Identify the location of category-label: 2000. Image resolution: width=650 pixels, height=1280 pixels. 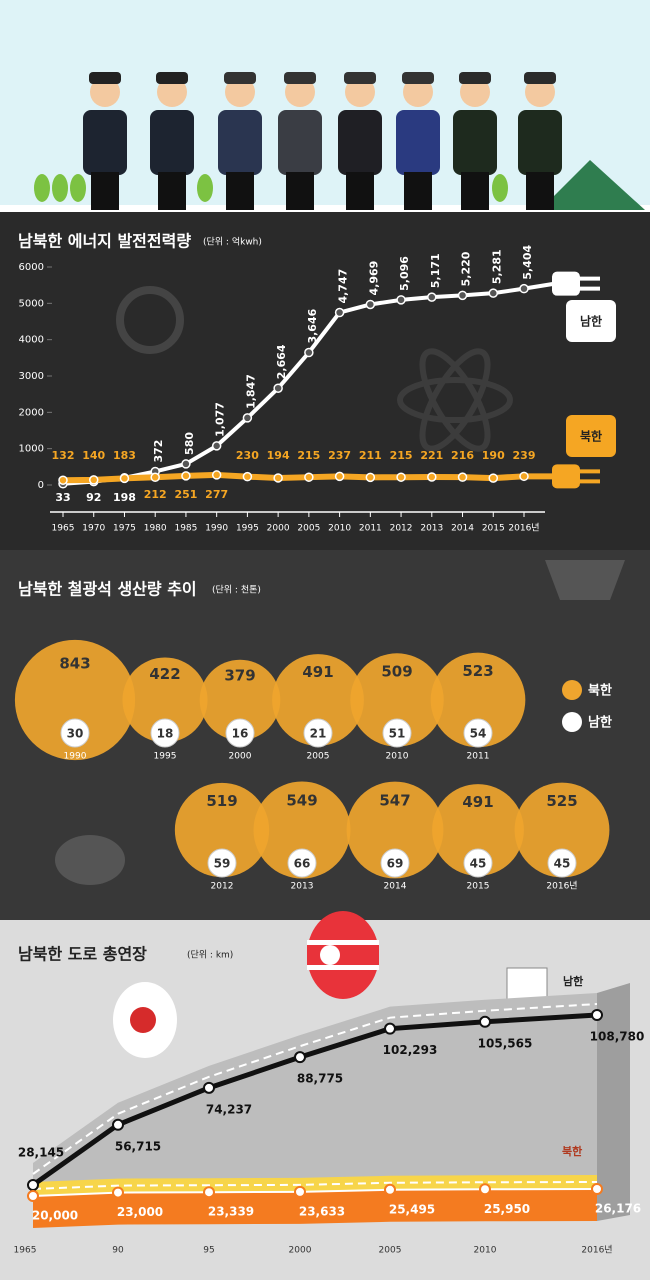
(240, 757).